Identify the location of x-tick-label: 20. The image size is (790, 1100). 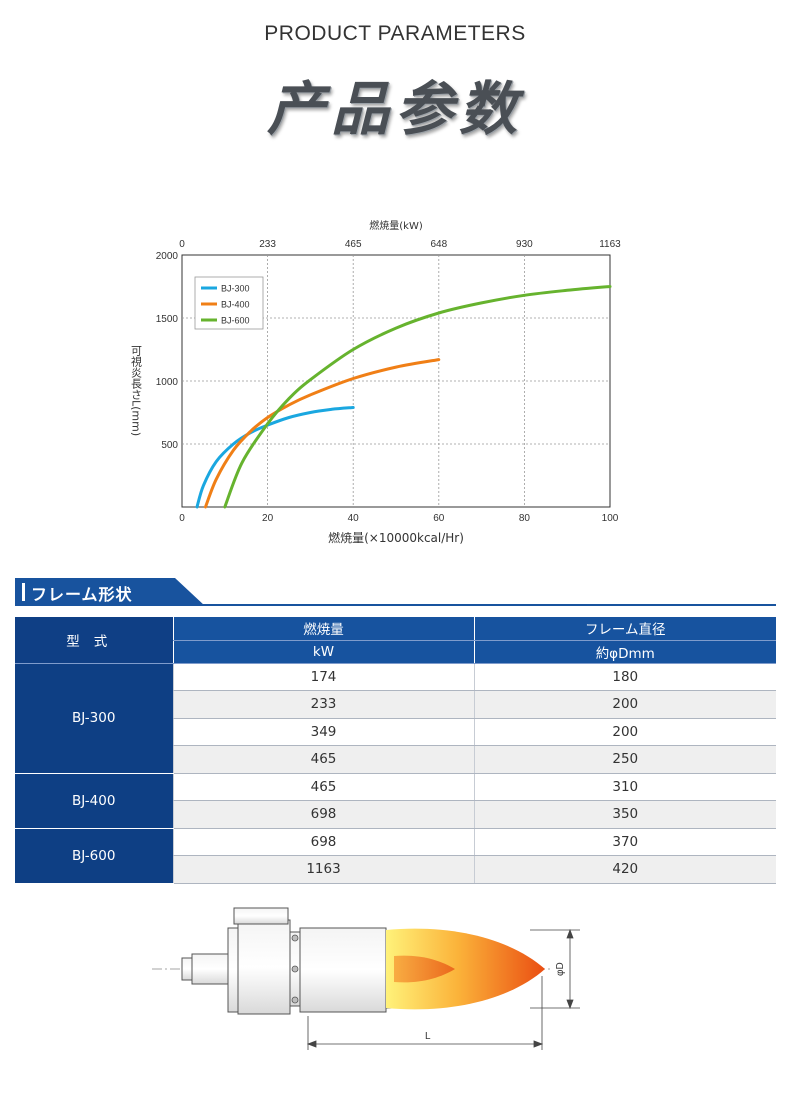
(268, 518).